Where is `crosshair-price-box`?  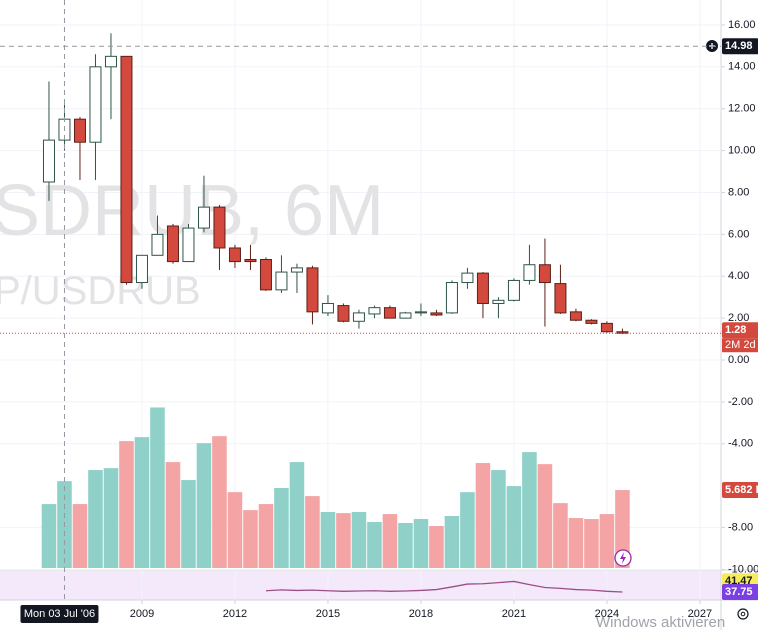
crosshair-price-box is located at coordinates (740, 46).